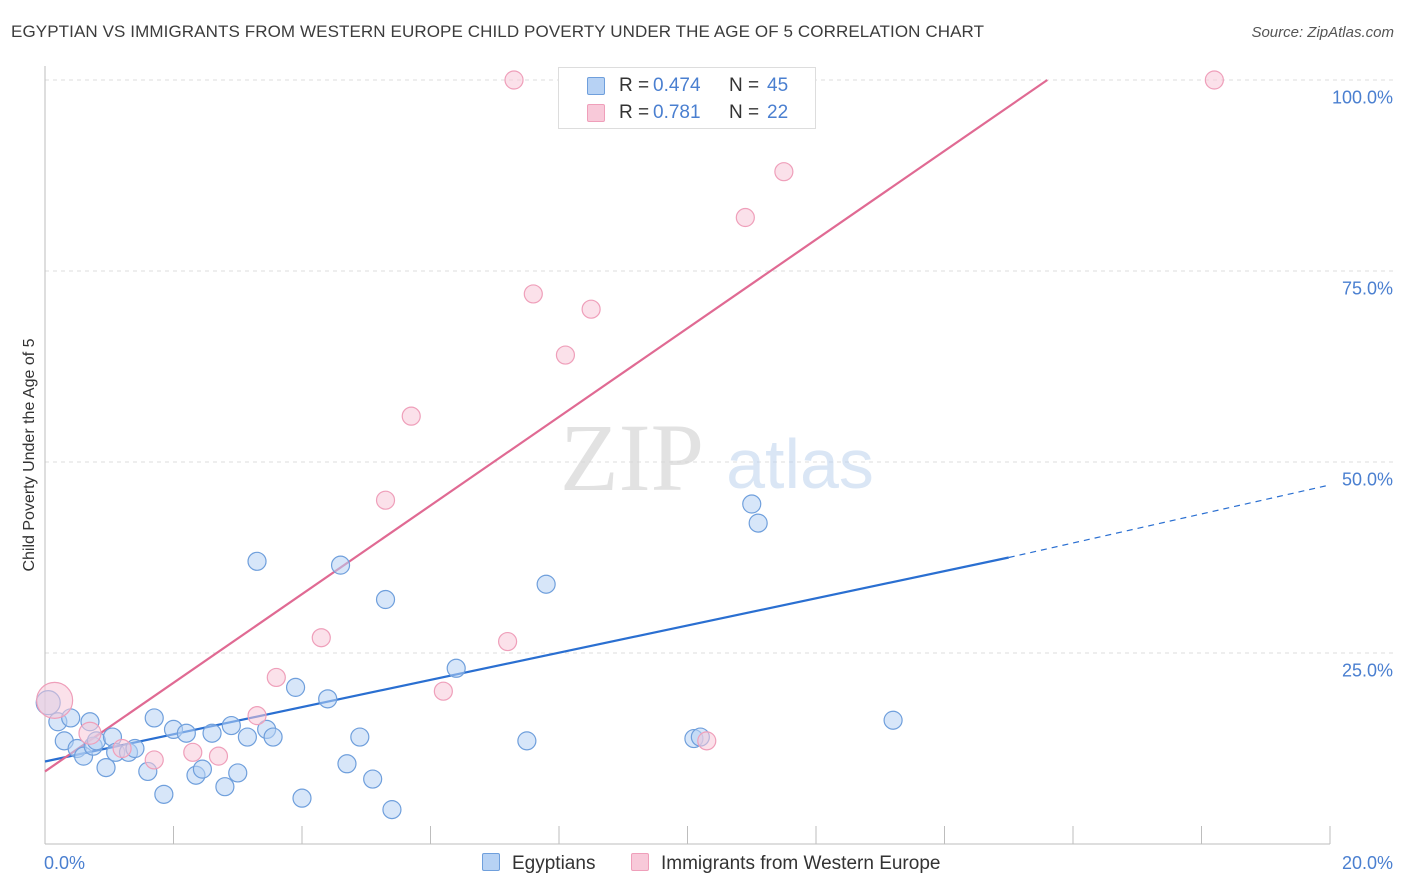 This screenshot has height=892, width=1406. What do you see at coordinates (1169, 521) in the screenshot?
I see `trend-line-extension` at bounding box center [1169, 521].